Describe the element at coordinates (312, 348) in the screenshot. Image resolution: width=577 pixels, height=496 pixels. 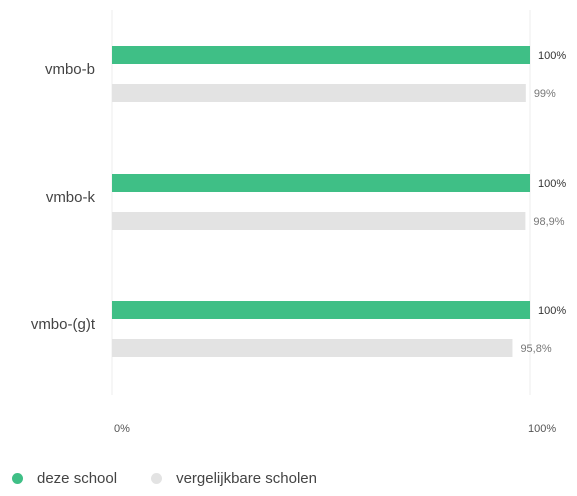
I see `bar-vmbo-g-t-comparable` at that location.